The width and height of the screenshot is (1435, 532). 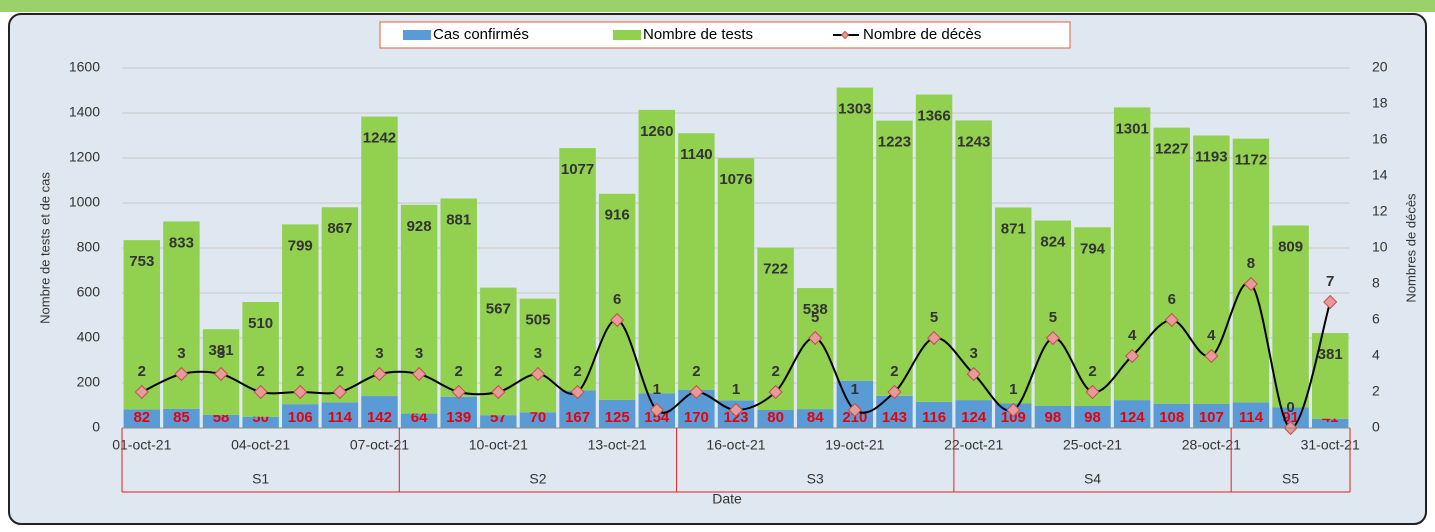 What do you see at coordinates (696, 417) in the screenshot?
I see `data-label: 170` at bounding box center [696, 417].